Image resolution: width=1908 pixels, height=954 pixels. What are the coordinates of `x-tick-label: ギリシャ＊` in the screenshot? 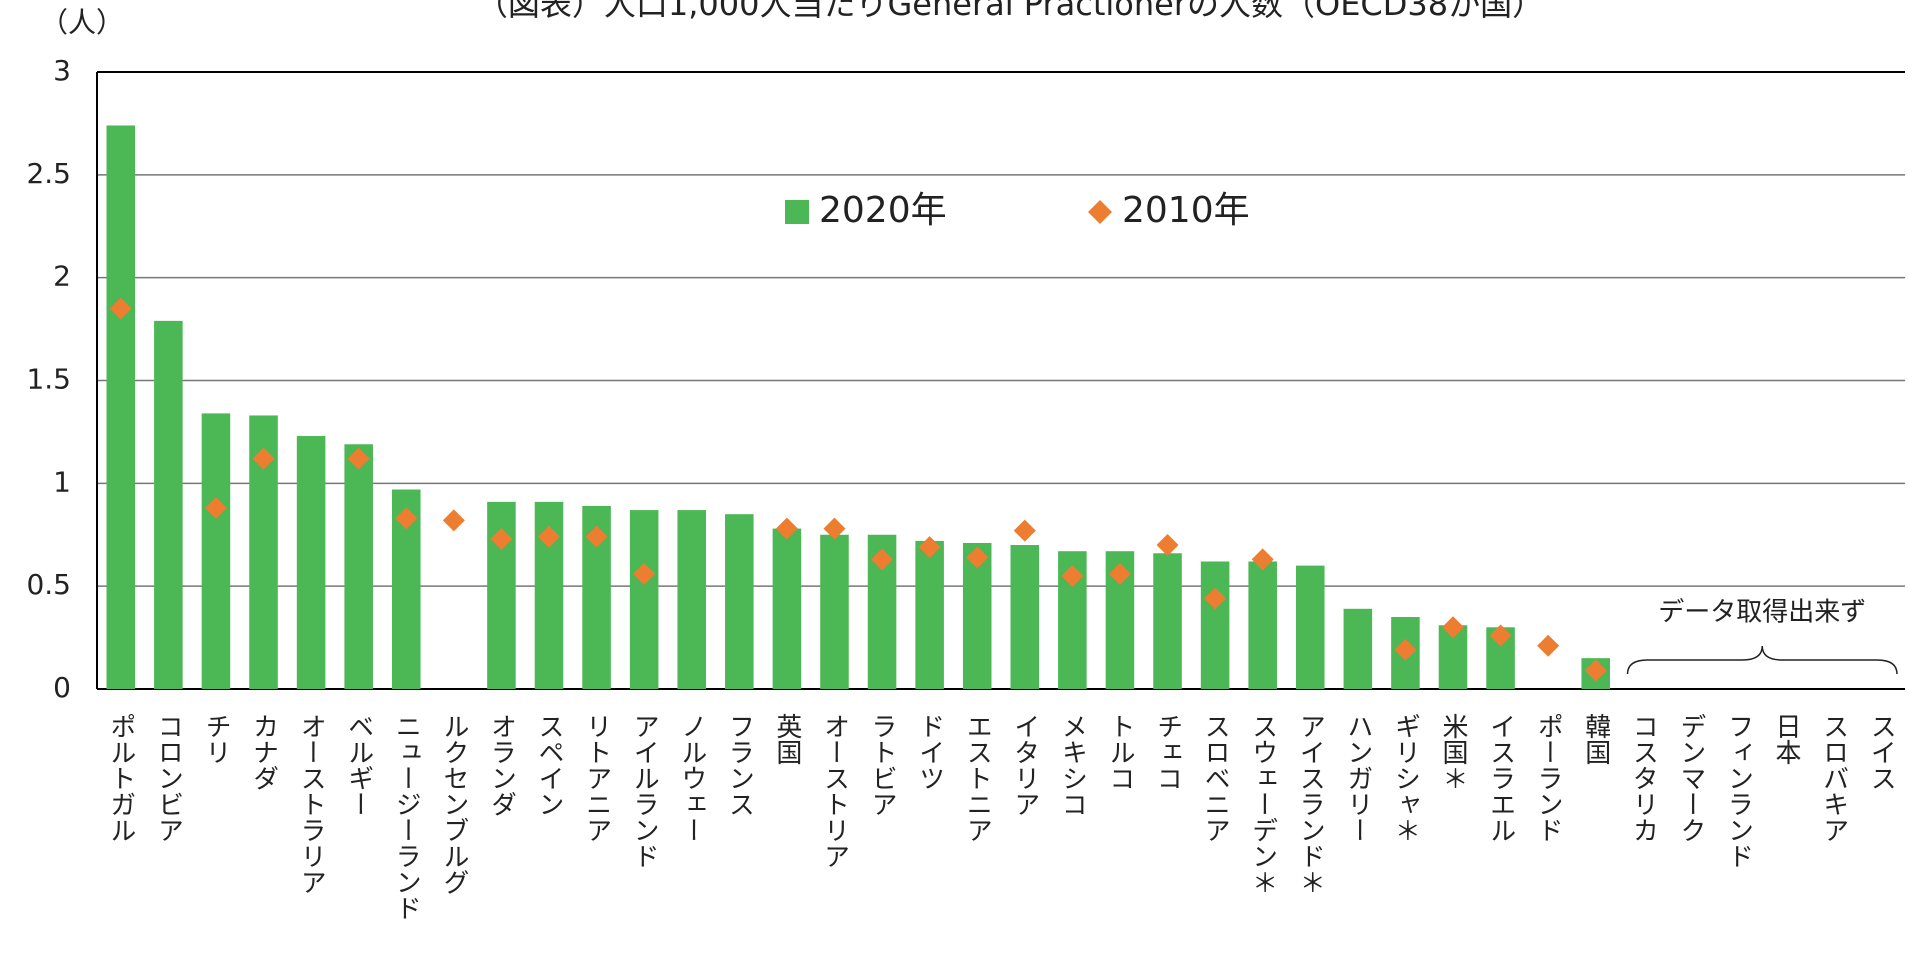 It's located at (1405, 778).